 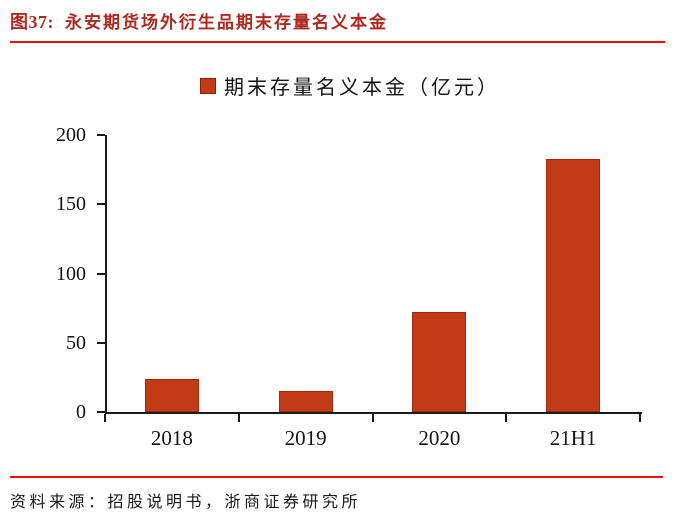 What do you see at coordinates (337, 42) in the screenshot?
I see `title-underline` at bounding box center [337, 42].